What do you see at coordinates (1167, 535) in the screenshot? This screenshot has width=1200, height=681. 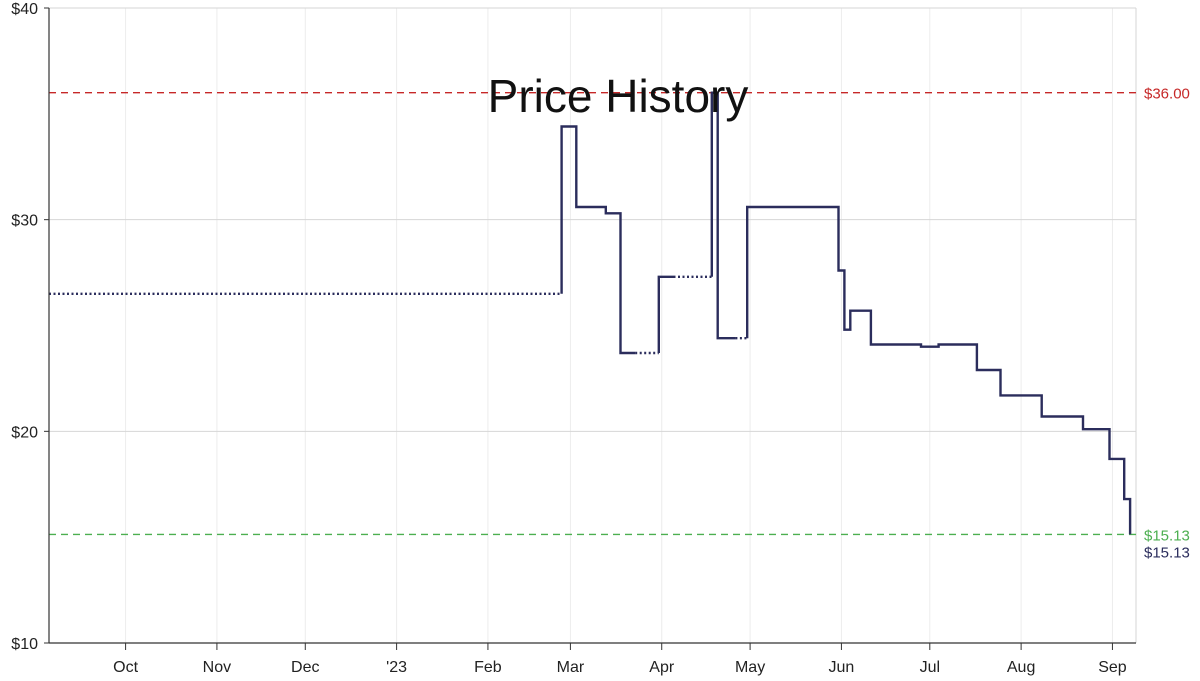 I see `reference-label: $15.13` at bounding box center [1167, 535].